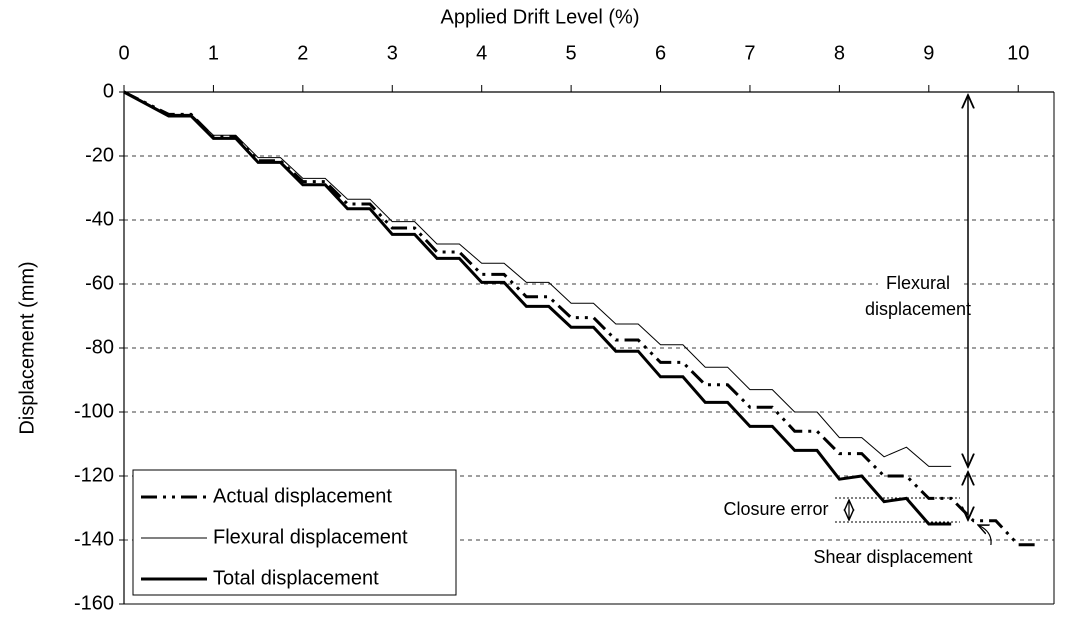 The image size is (1066, 621). I want to click on y-tick-label: -60, so click(99, 283).